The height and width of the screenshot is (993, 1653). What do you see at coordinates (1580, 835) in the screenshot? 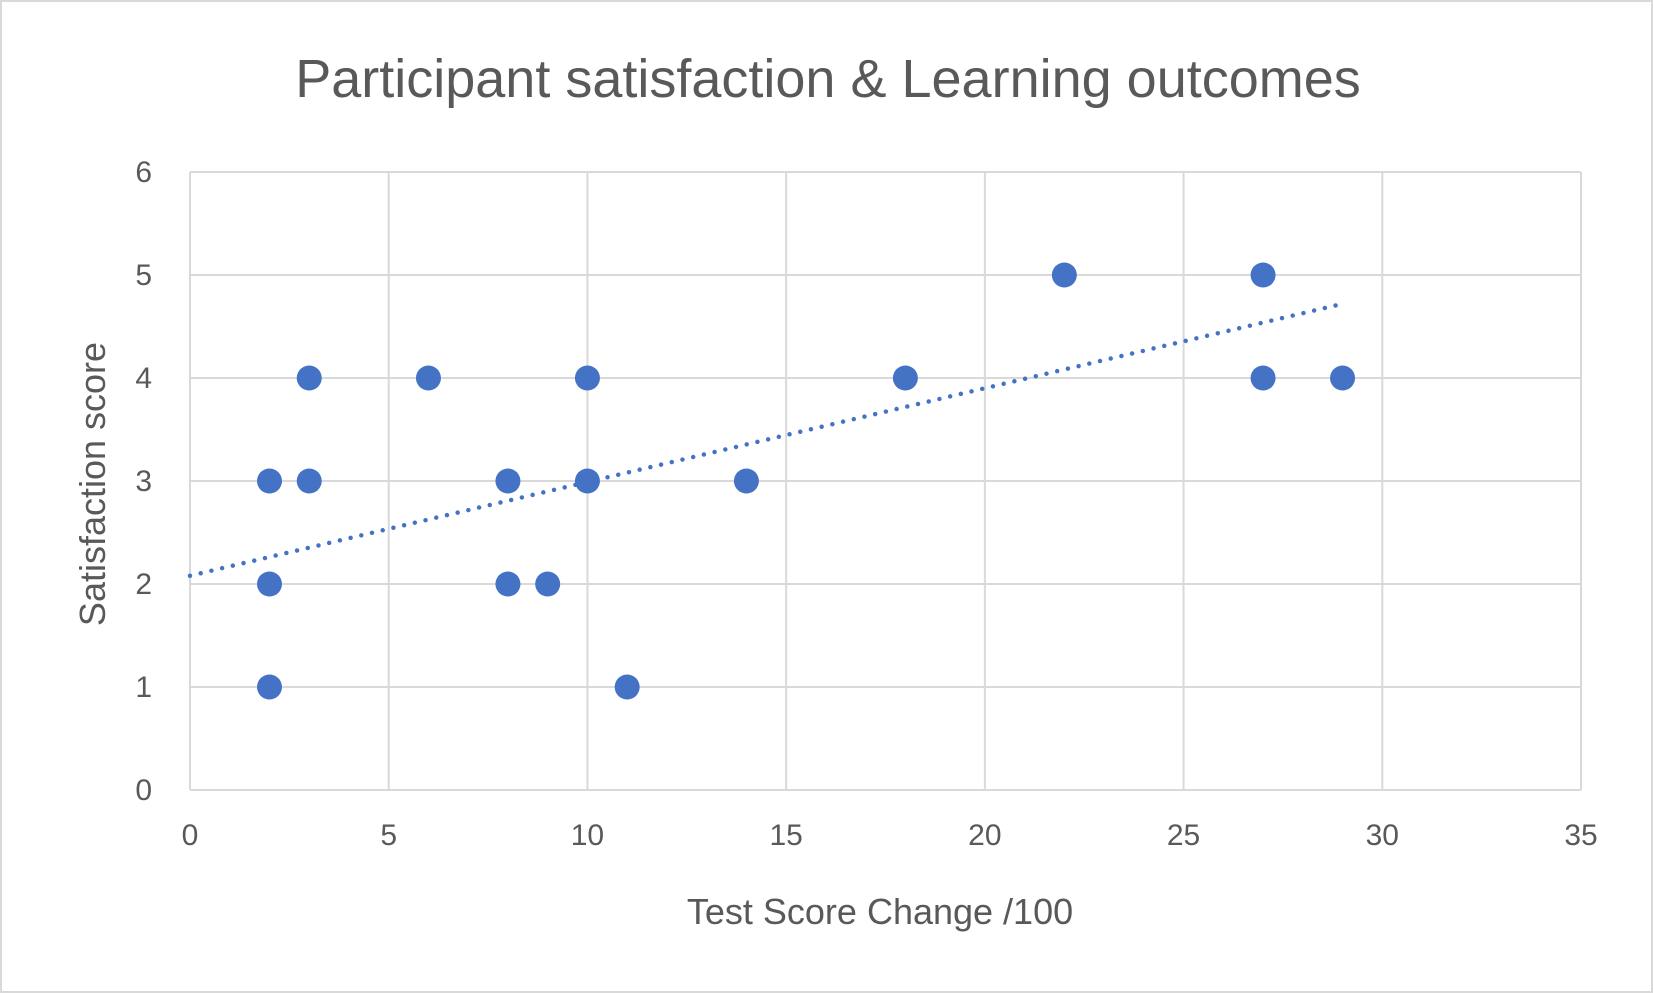
I see `x-tick-label: 35` at bounding box center [1580, 835].